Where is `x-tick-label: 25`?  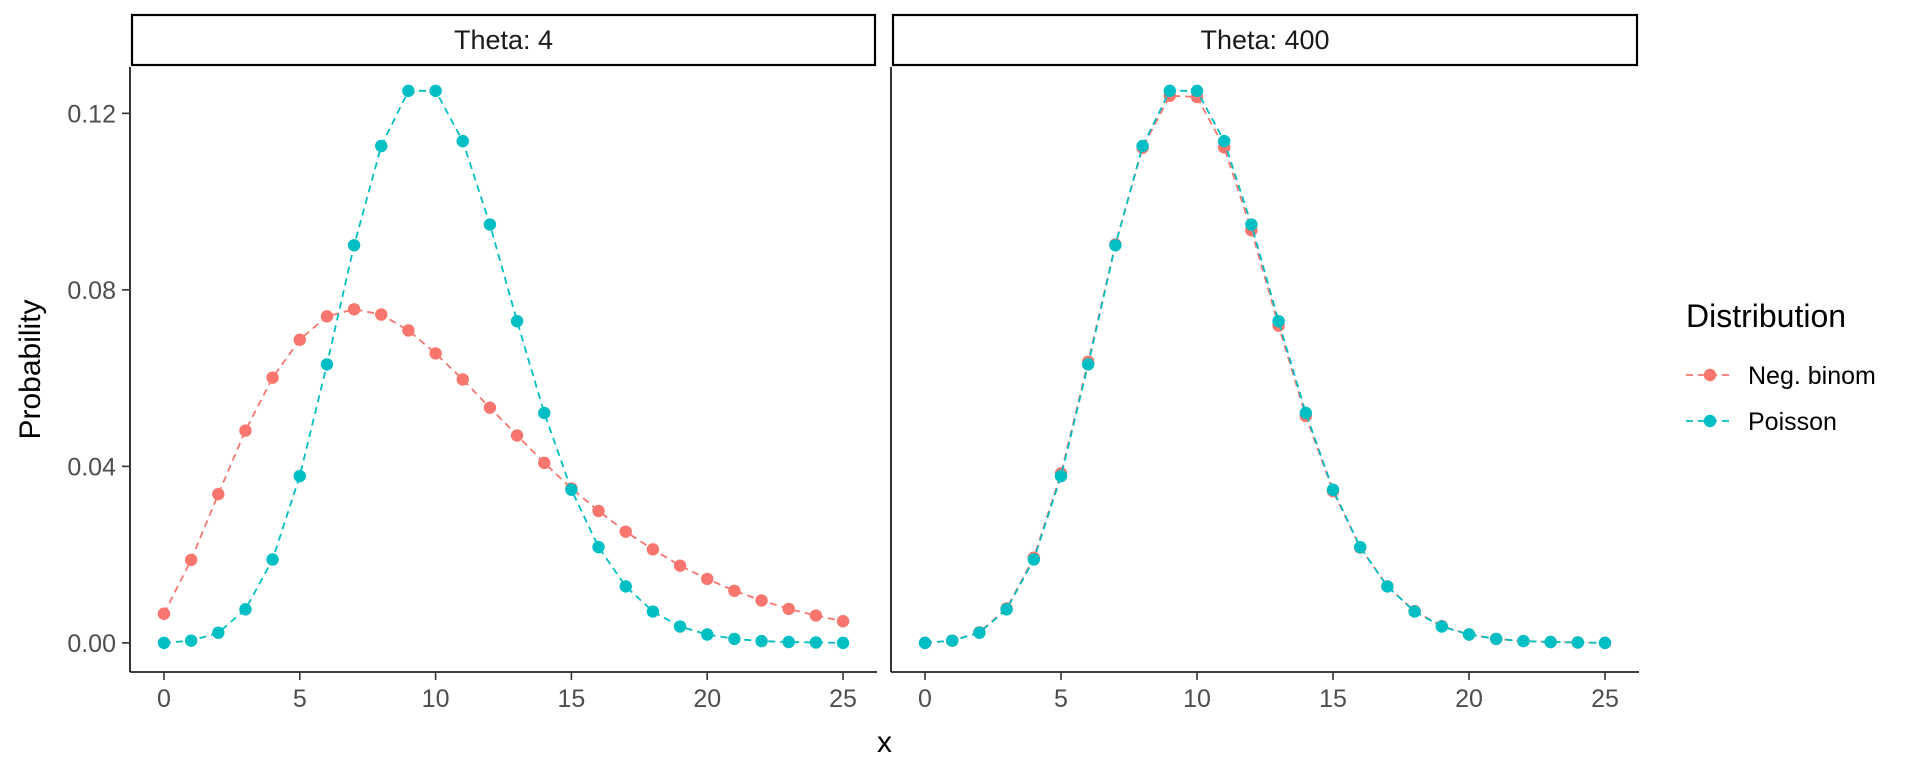 x-tick-label: 25 is located at coordinates (843, 699).